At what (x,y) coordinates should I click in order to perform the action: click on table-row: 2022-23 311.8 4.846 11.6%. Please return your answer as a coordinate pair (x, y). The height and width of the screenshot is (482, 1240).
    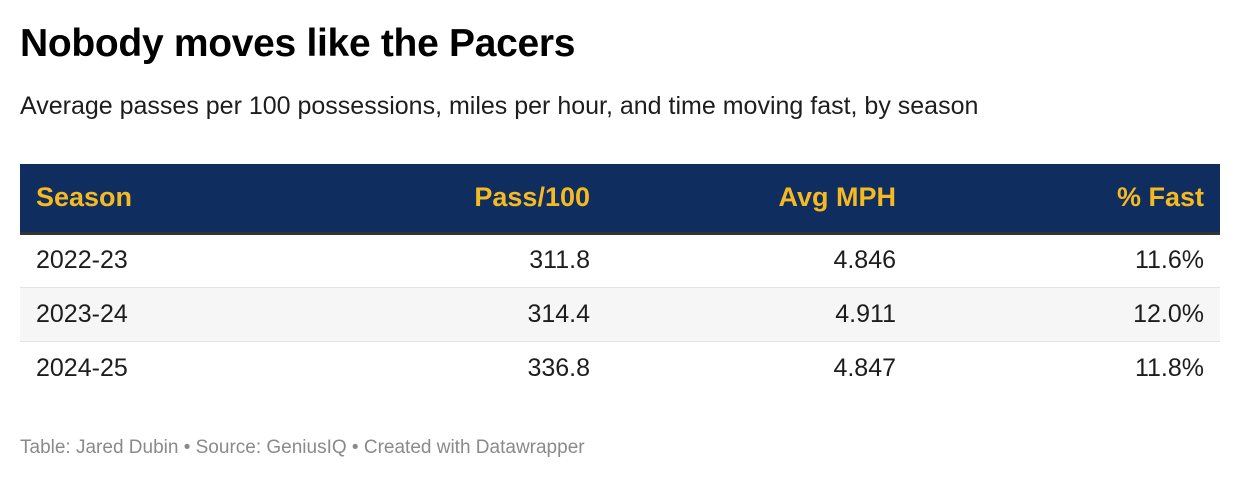
    Looking at the image, I should click on (620, 260).